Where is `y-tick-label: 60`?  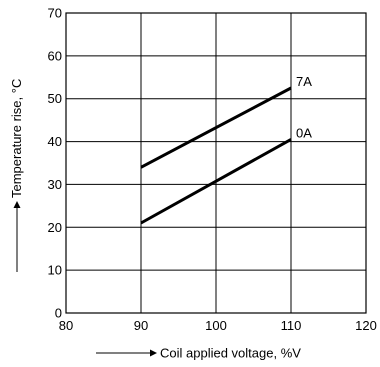 y-tick-label: 60 is located at coordinates (55, 55).